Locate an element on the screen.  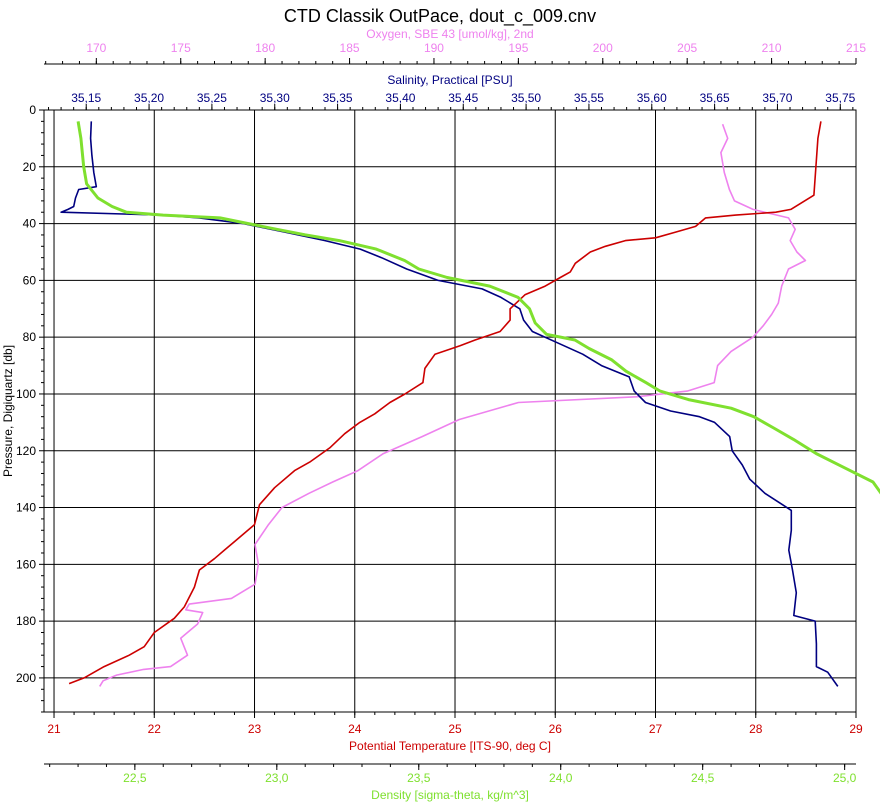
salinity-tick-label: 35,55 is located at coordinates (589, 98).